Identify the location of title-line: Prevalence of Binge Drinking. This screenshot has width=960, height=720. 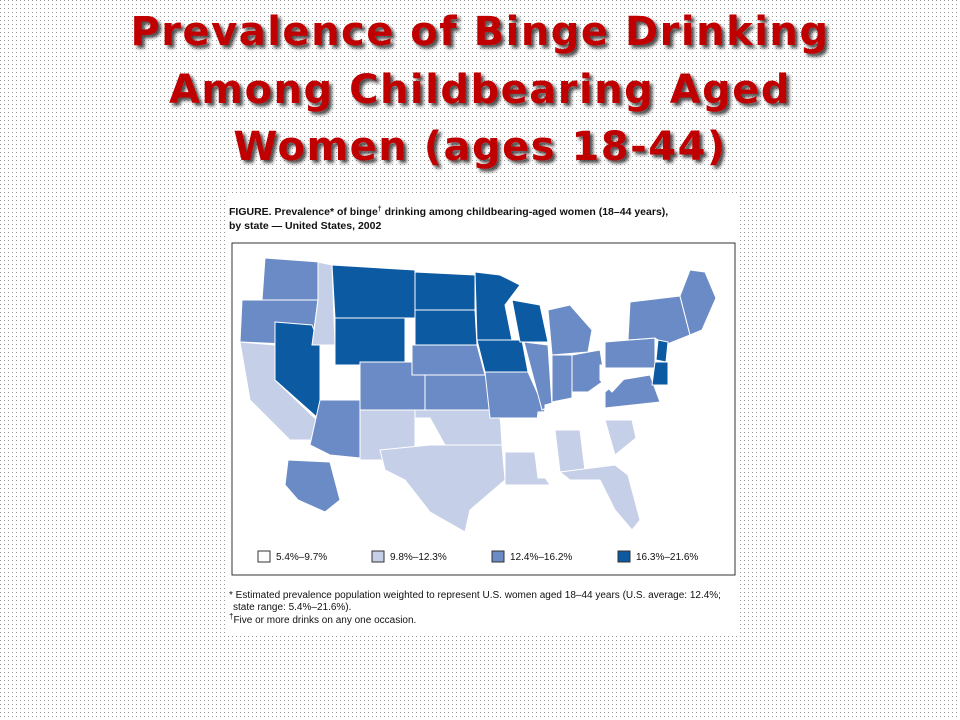
(479, 32).